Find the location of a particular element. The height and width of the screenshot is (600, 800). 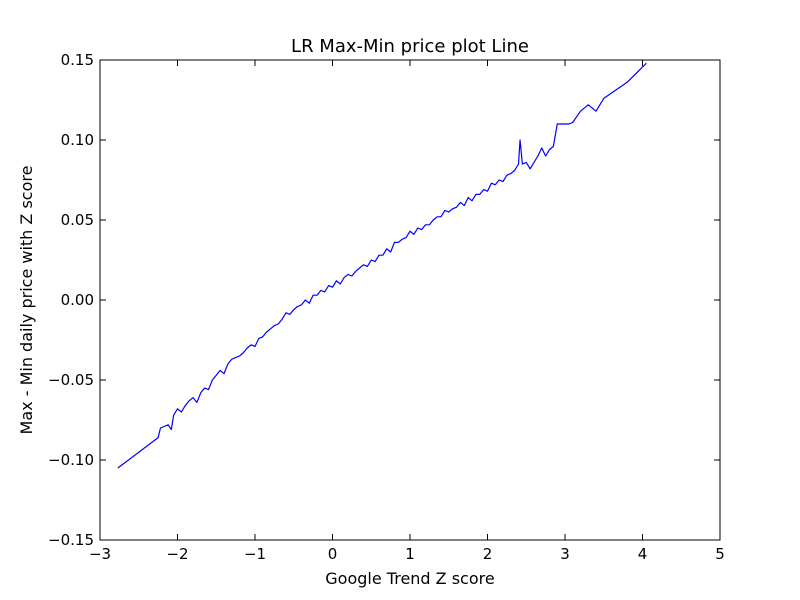

x-tick-label: 5 is located at coordinates (720, 554).